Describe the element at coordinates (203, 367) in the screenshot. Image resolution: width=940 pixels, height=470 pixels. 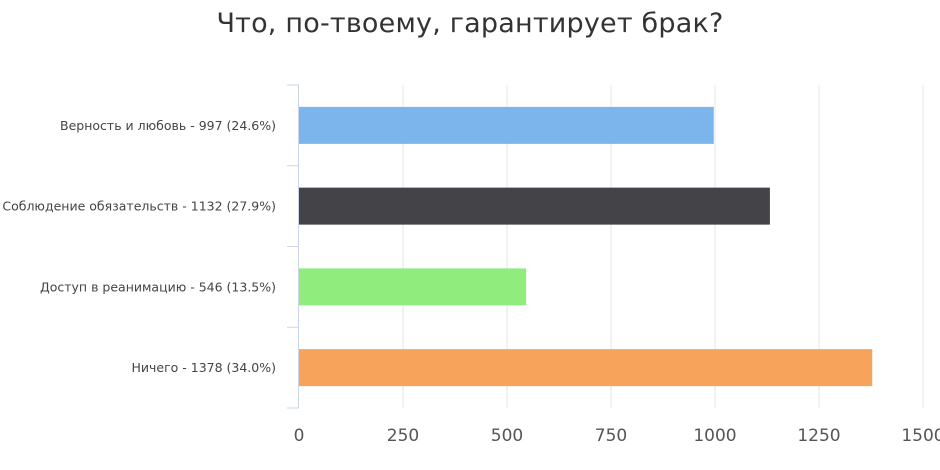
I see `category-label-4: Ничего - 1378 (34.0%)` at that location.